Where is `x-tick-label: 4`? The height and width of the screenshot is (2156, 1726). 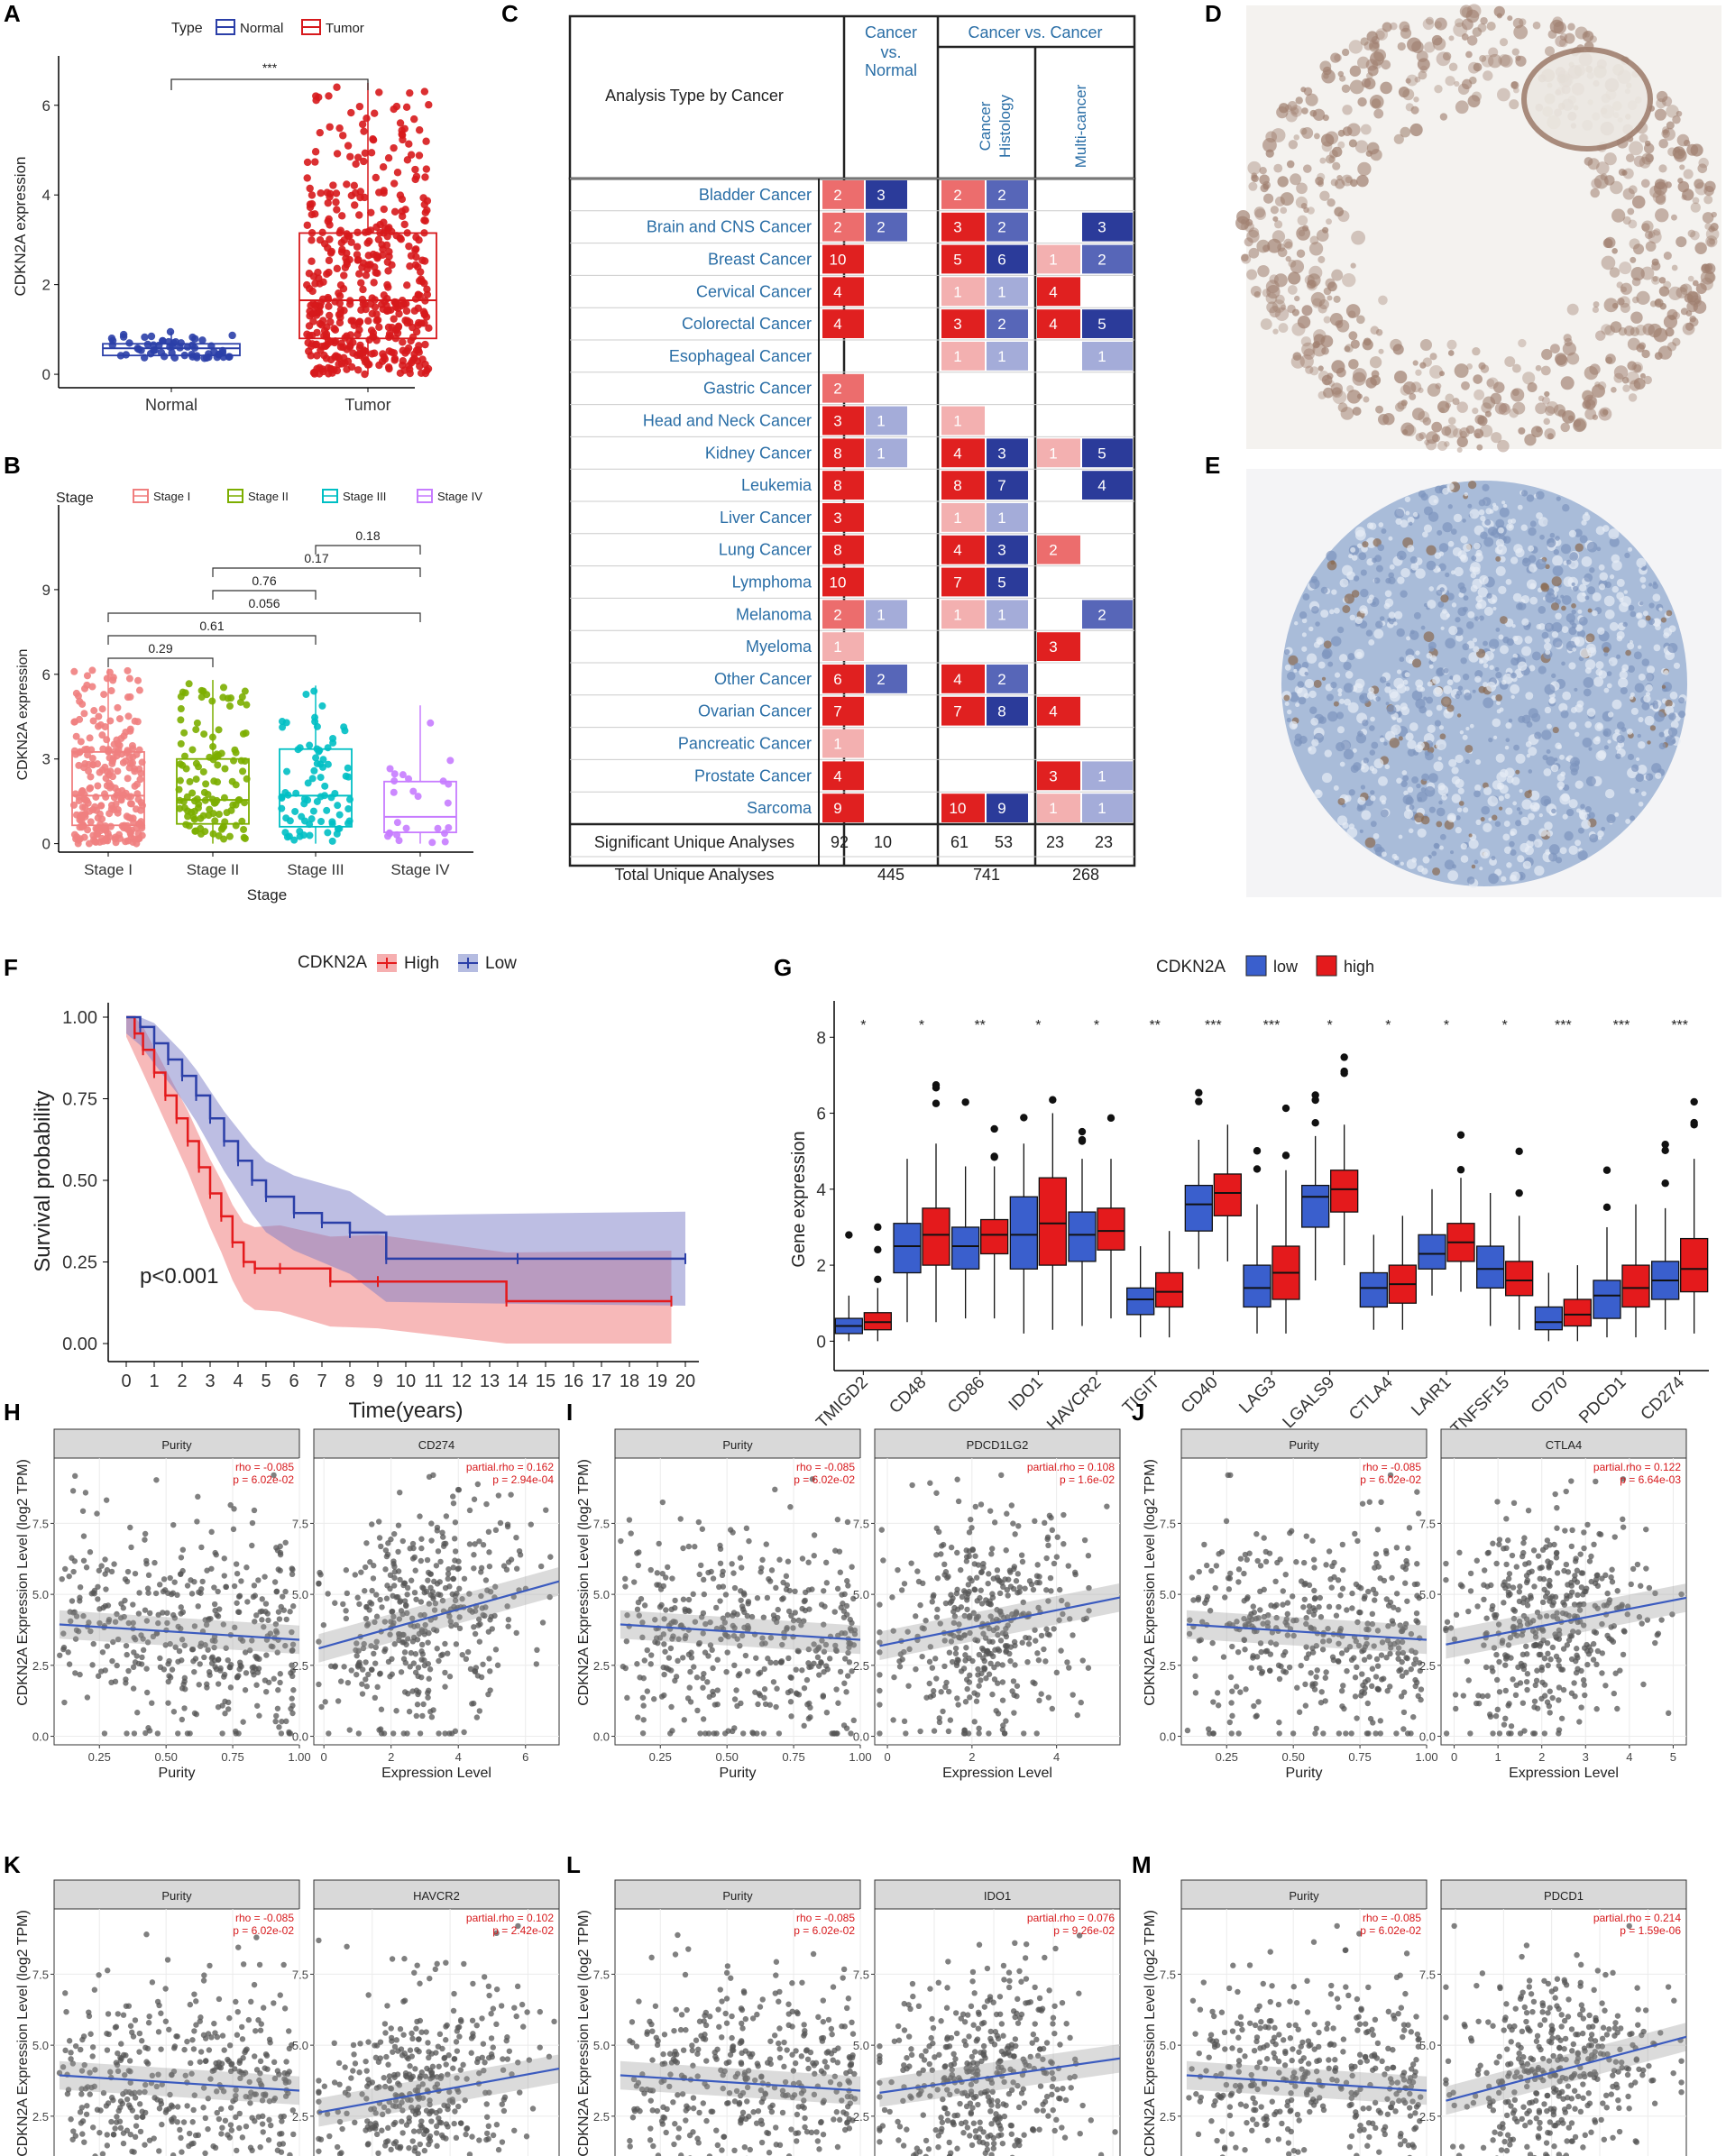
x-tick-label: 4 is located at coordinates (238, 1381).